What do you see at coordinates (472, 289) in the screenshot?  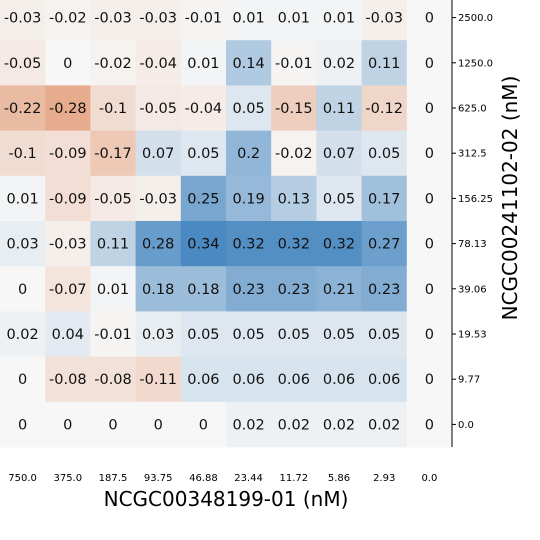 I see `y-tick-label: 39.06` at bounding box center [472, 289].